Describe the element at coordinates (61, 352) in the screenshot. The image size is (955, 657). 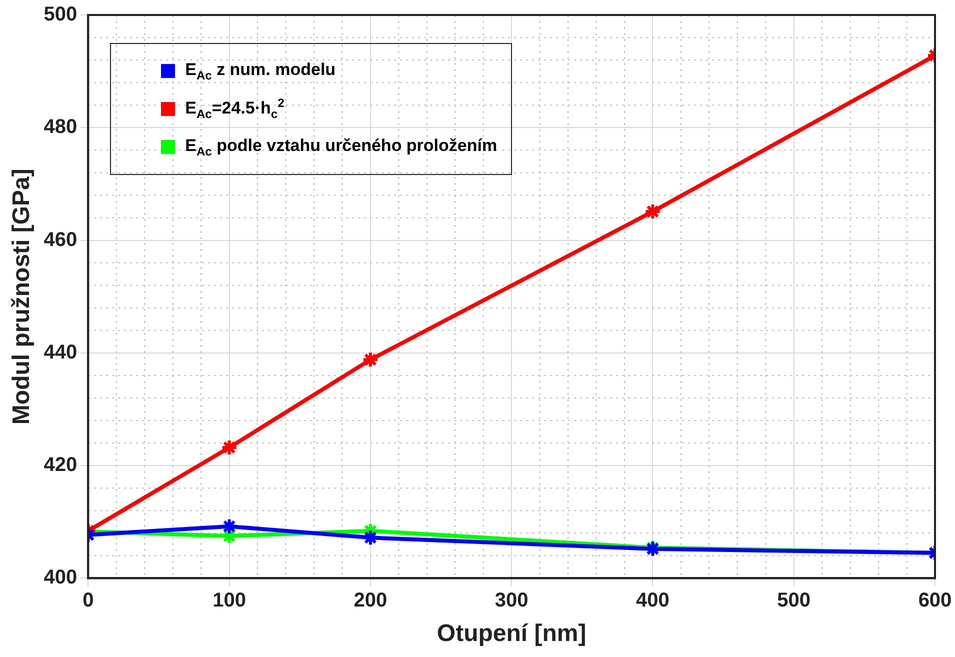
I see `y-tick-label: 440` at that location.